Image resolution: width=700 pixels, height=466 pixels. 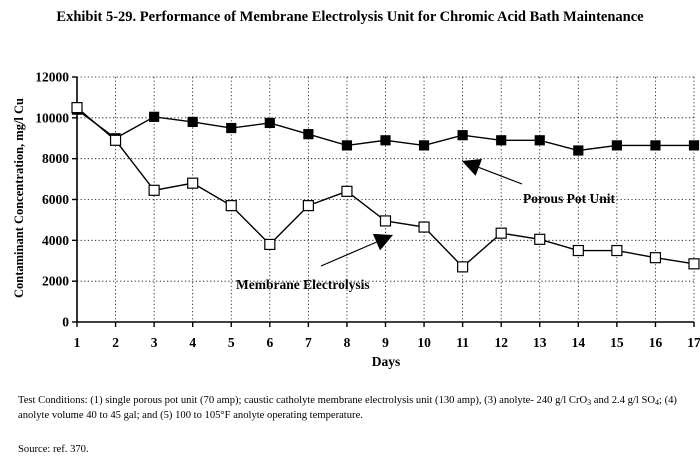 I want to click on x-tick-label: 6, so click(x=269, y=342).